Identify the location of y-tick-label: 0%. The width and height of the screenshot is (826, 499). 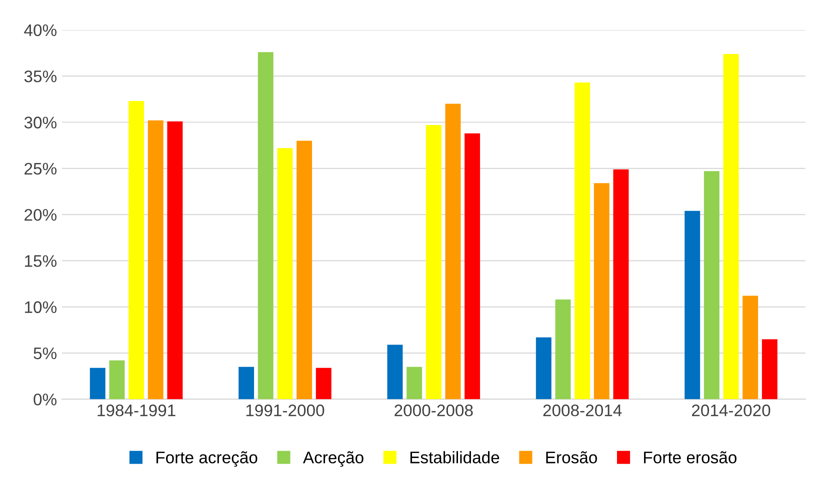
(45, 400).